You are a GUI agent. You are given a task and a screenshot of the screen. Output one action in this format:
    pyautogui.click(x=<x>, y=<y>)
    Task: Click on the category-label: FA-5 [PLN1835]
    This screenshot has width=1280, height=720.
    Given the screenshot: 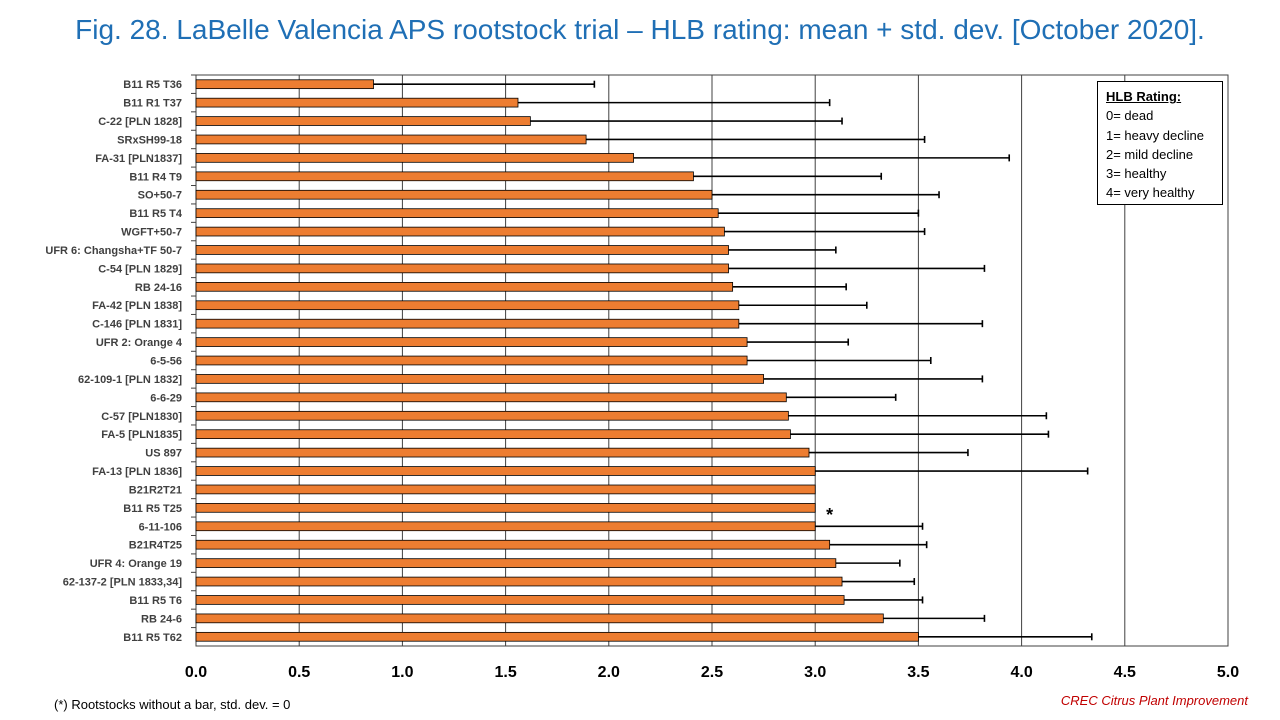 What is the action you would take?
    pyautogui.click(x=141, y=435)
    